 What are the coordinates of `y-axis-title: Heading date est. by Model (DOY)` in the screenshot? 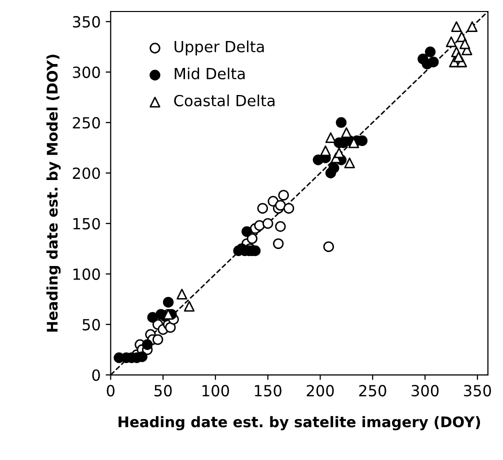 It's located at (53, 193).